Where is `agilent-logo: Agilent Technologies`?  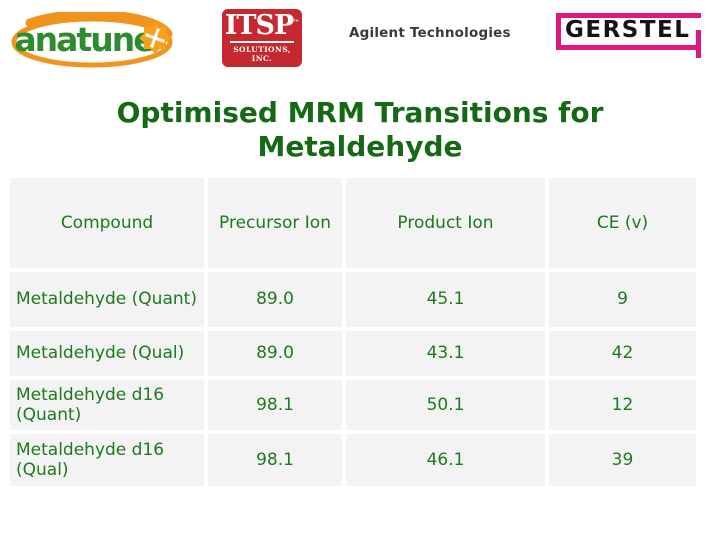 agilent-logo: Agilent Technologies is located at coordinates (425, 33).